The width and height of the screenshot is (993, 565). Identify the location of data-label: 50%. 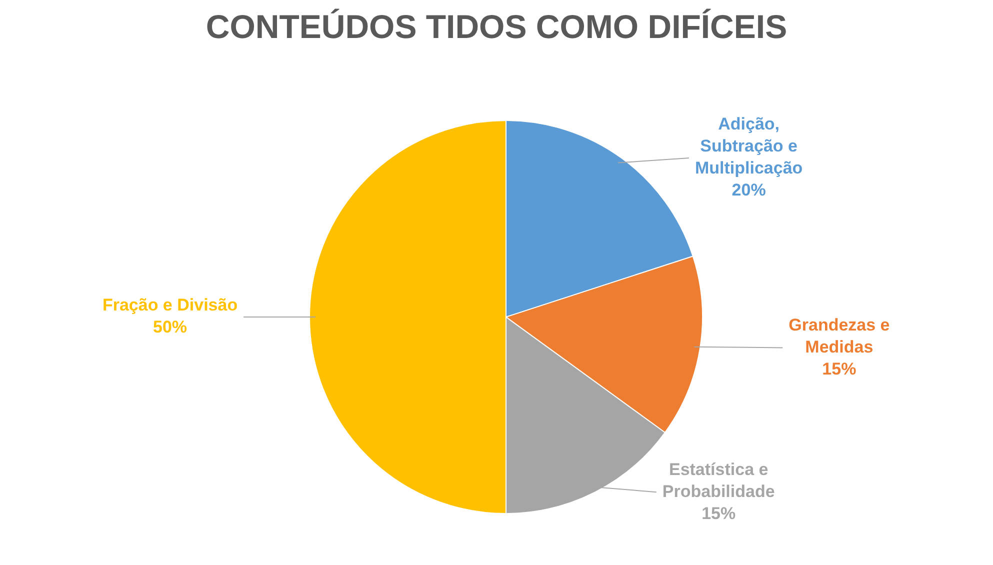
(170, 327).